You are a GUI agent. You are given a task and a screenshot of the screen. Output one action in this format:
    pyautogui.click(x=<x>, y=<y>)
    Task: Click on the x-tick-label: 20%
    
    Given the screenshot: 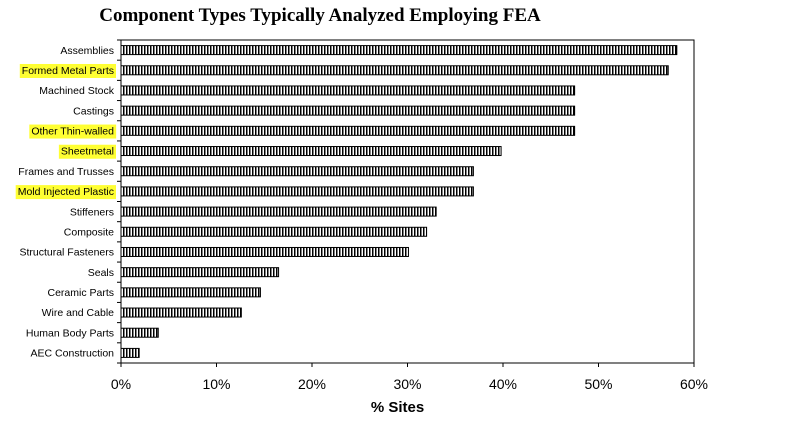 What is the action you would take?
    pyautogui.click(x=312, y=384)
    